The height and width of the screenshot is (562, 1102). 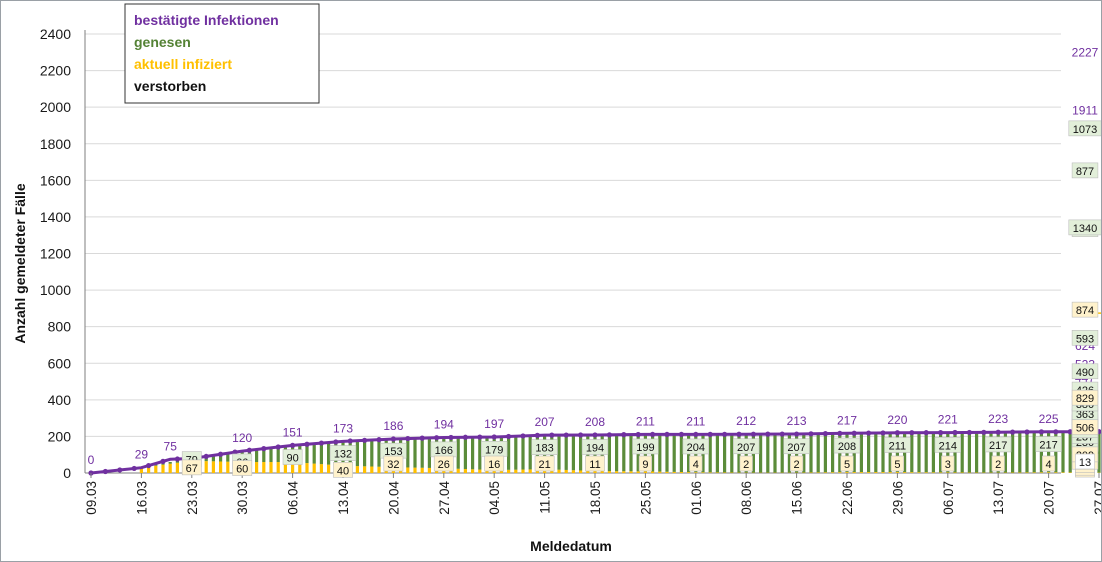 I want to click on confirmed-data-label: 211, so click(x=645, y=421).